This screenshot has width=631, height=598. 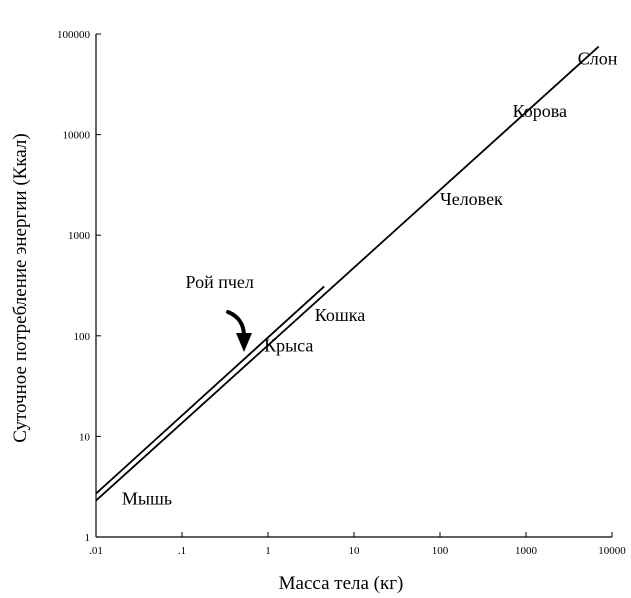 I want to click on y-tick-label: 1, so click(x=88, y=538).